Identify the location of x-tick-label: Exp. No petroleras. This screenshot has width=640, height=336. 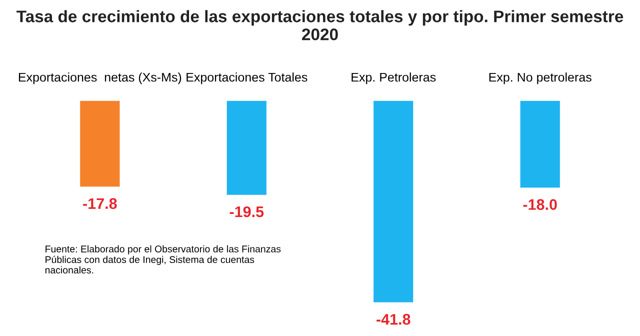
(540, 78).